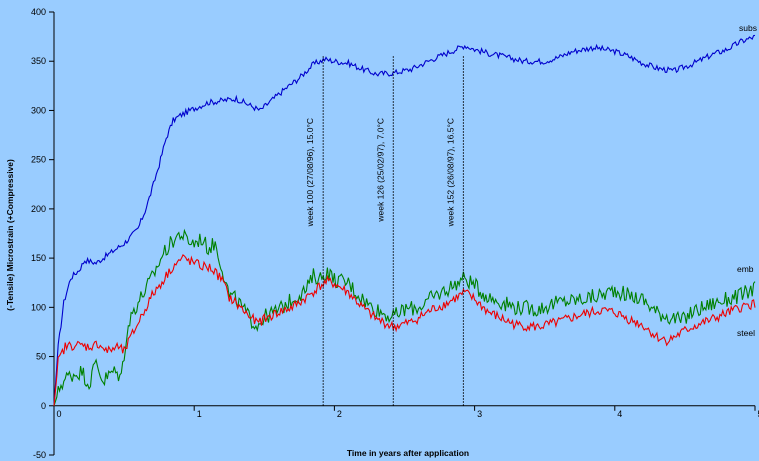  What do you see at coordinates (619, 414) in the screenshot?
I see `x-tick-label: 4` at bounding box center [619, 414].